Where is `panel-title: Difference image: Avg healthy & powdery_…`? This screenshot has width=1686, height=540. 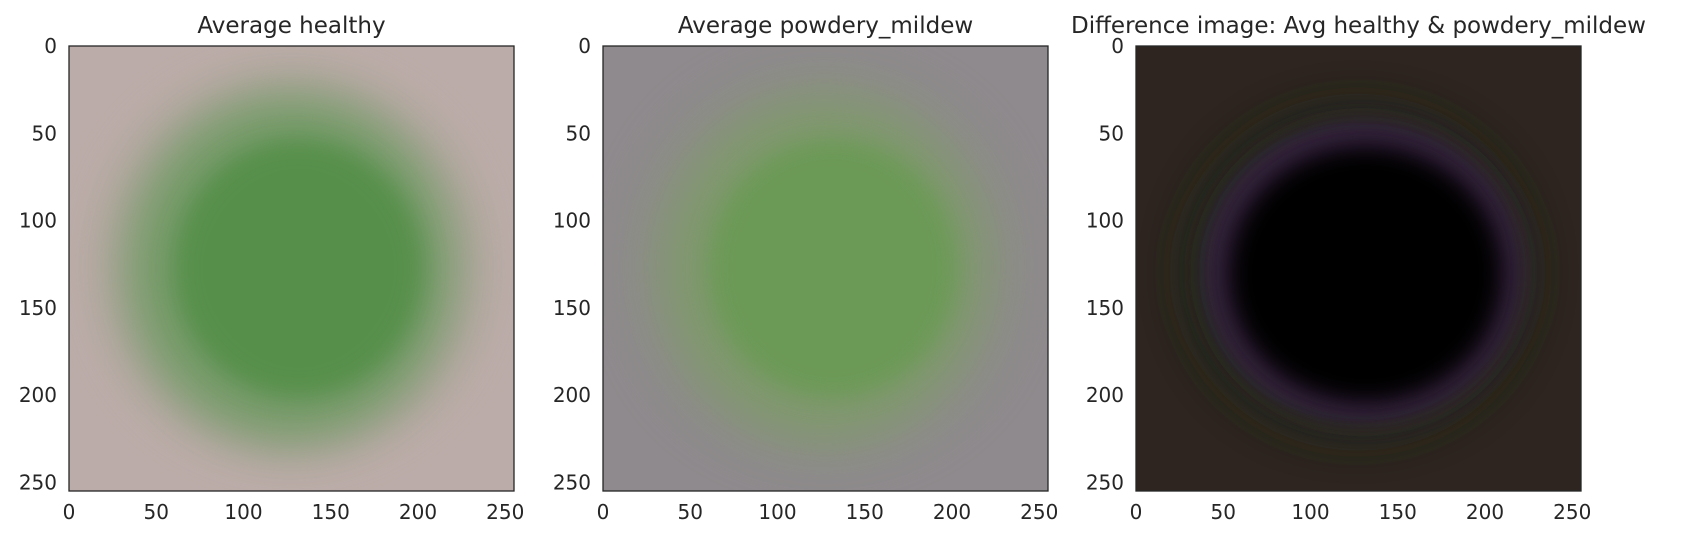 panel-title: Difference image: Avg healthy & powdery_… is located at coordinates (1358, 26).